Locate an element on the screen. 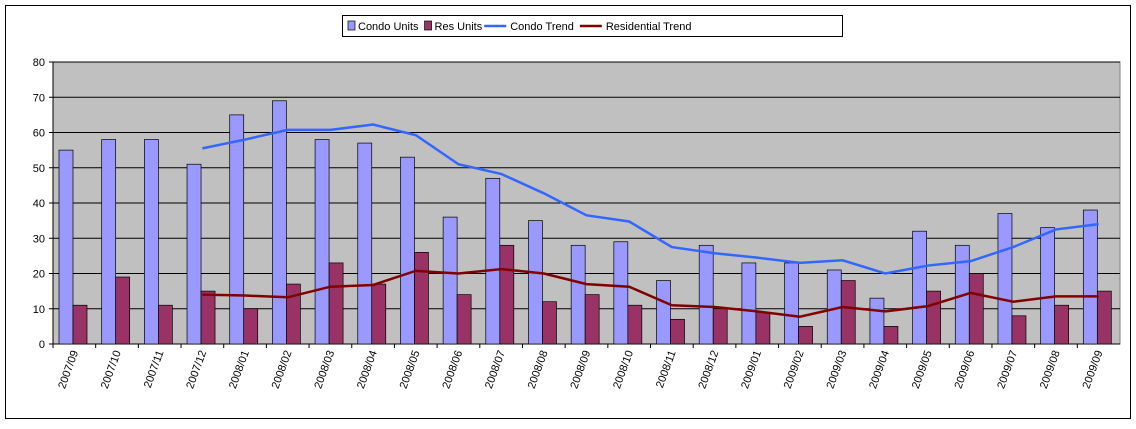  legend-label: Residential Trend is located at coordinates (649, 27).